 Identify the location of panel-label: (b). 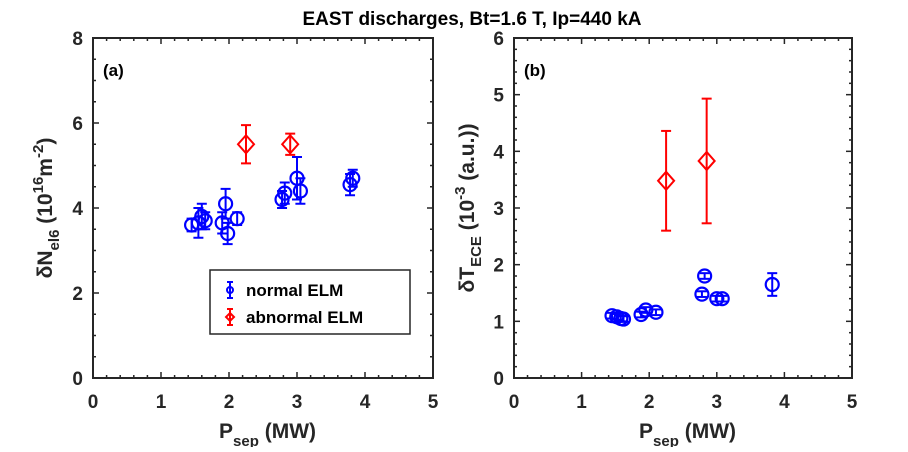
(535, 70).